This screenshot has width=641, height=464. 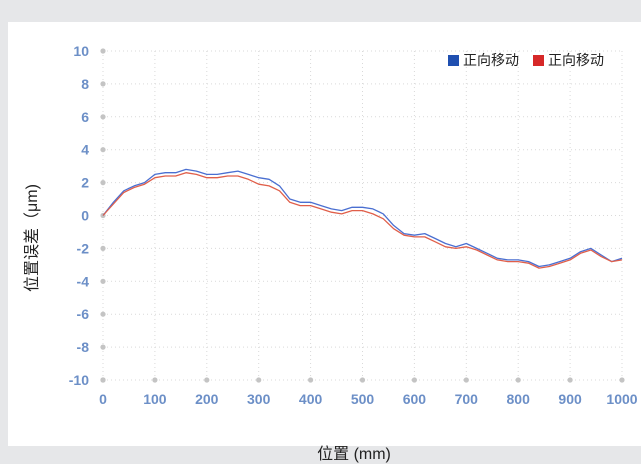 I want to click on y-tick-label: 10, so click(x=81, y=51).